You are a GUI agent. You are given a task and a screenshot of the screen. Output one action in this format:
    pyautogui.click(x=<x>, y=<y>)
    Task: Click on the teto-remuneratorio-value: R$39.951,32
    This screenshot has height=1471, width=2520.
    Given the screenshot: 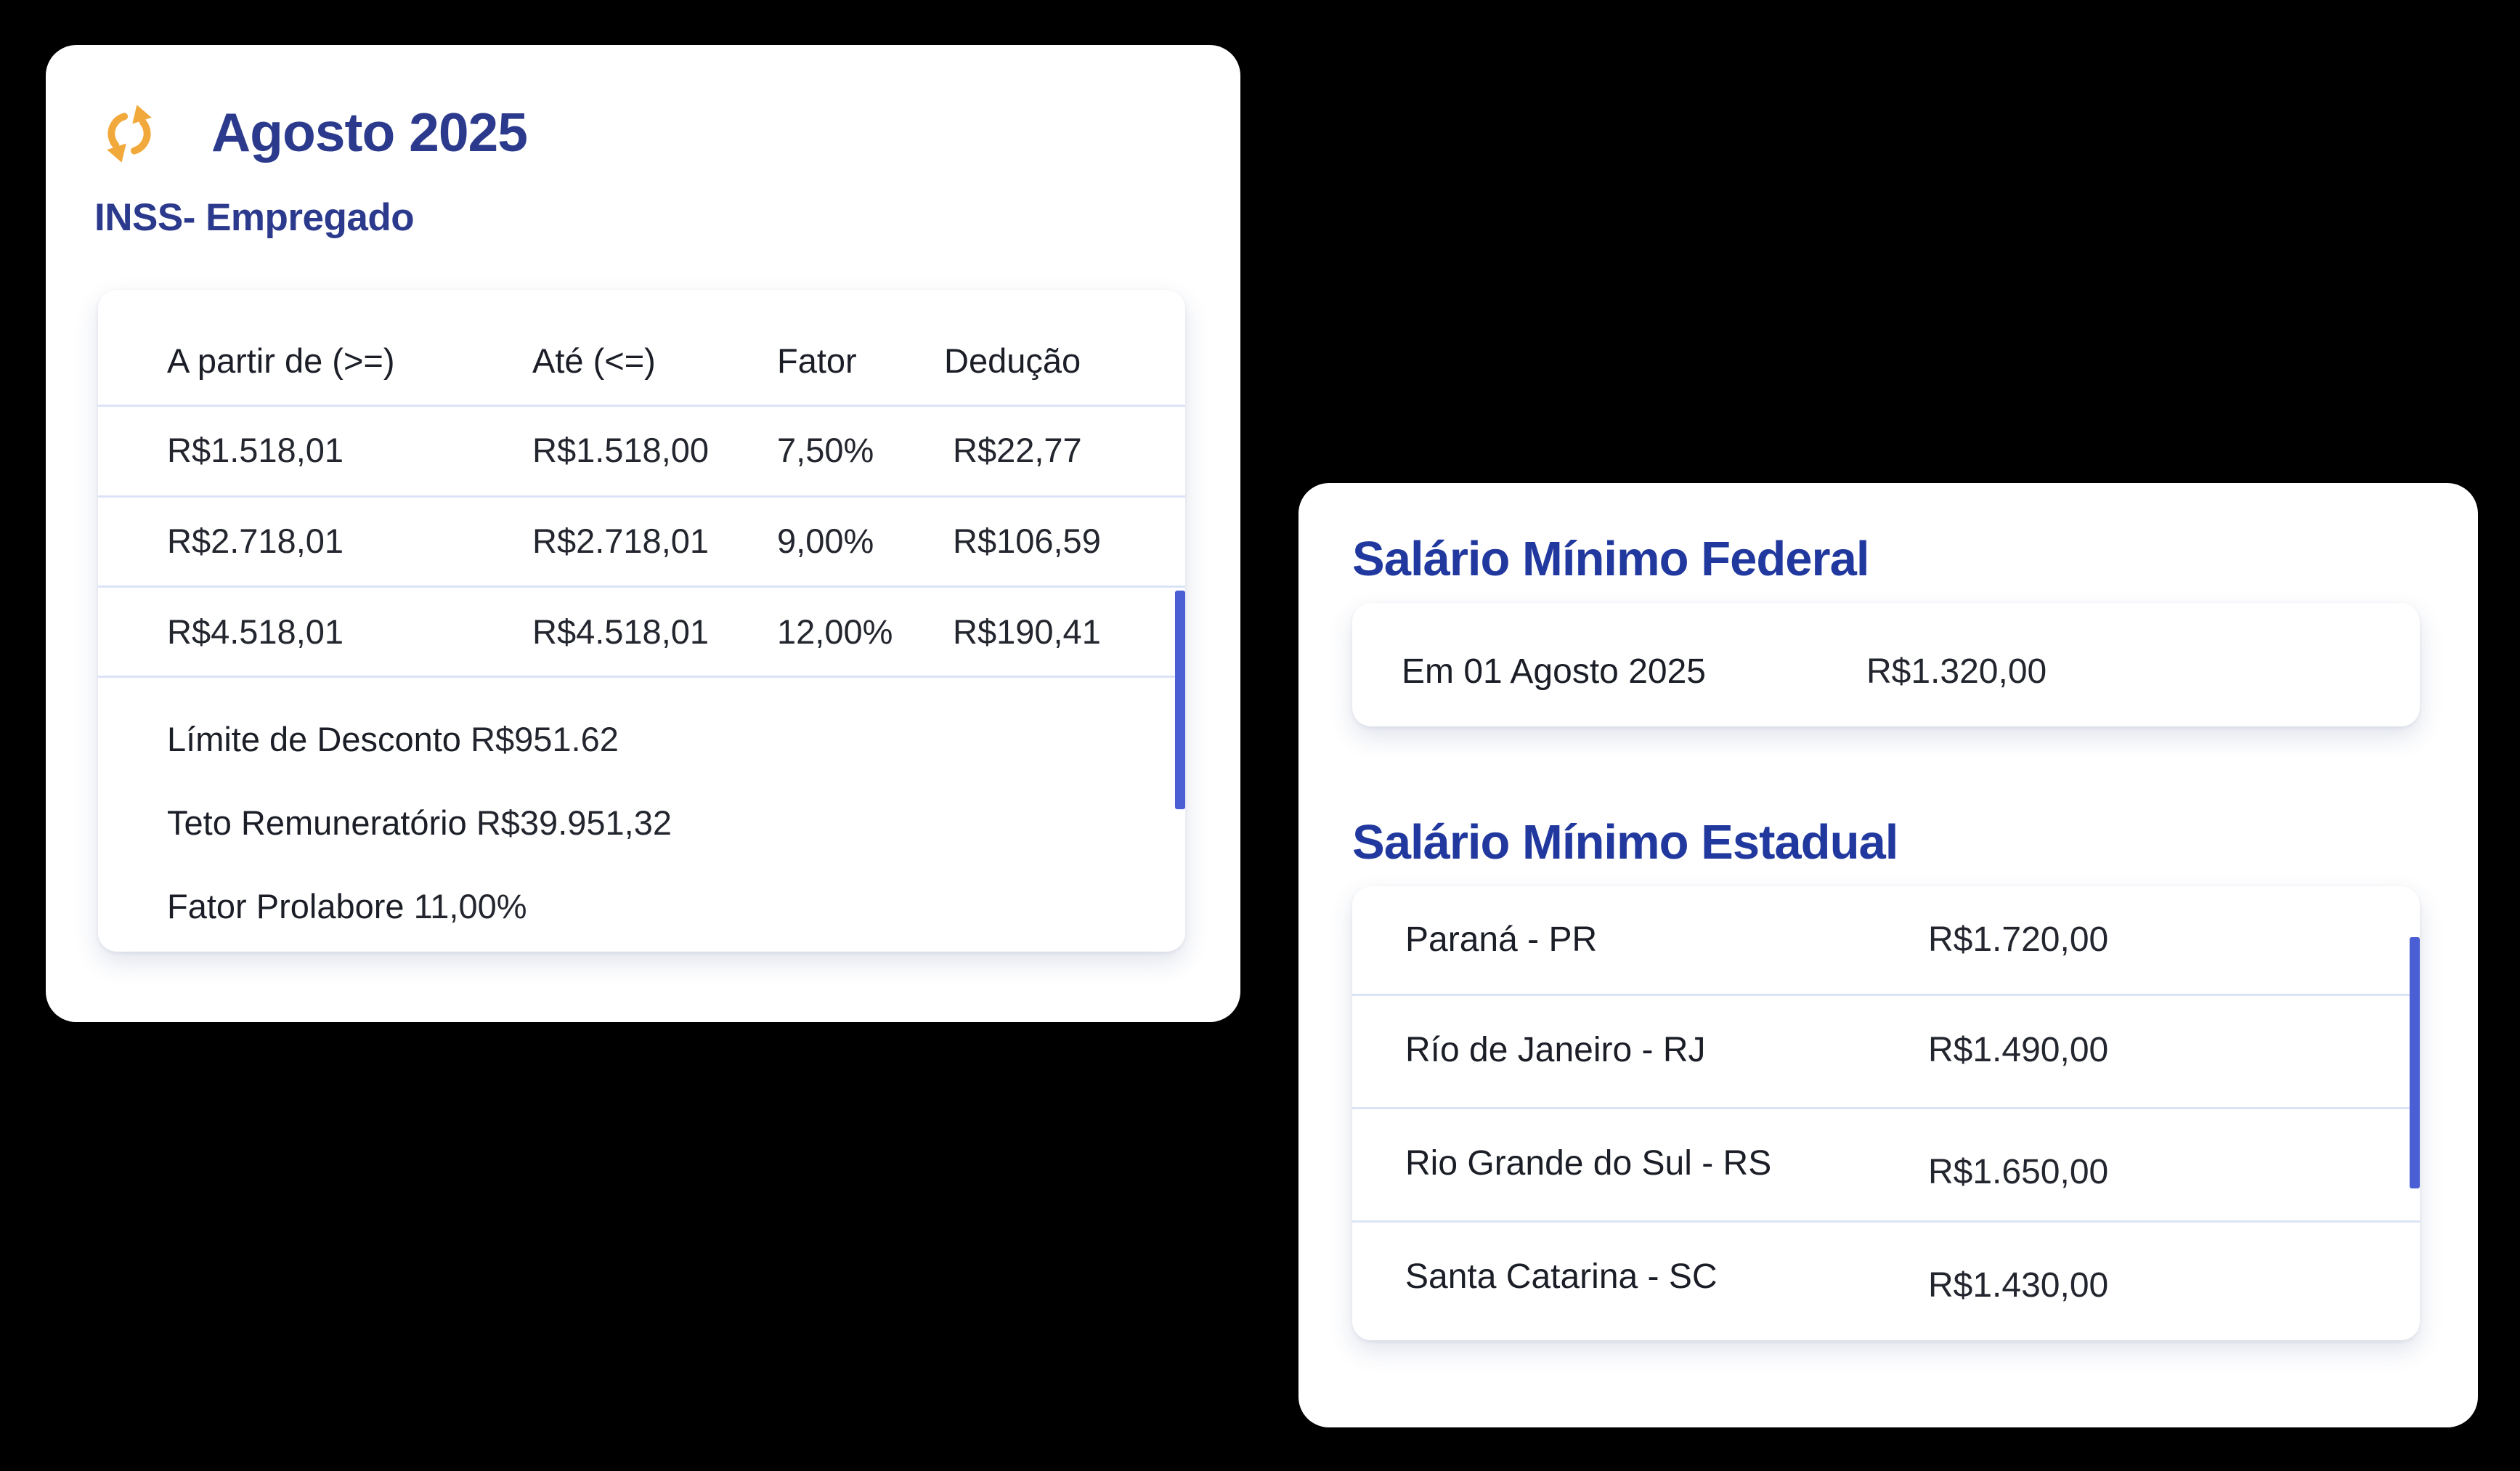 What is the action you would take?
    pyautogui.click(x=574, y=822)
    